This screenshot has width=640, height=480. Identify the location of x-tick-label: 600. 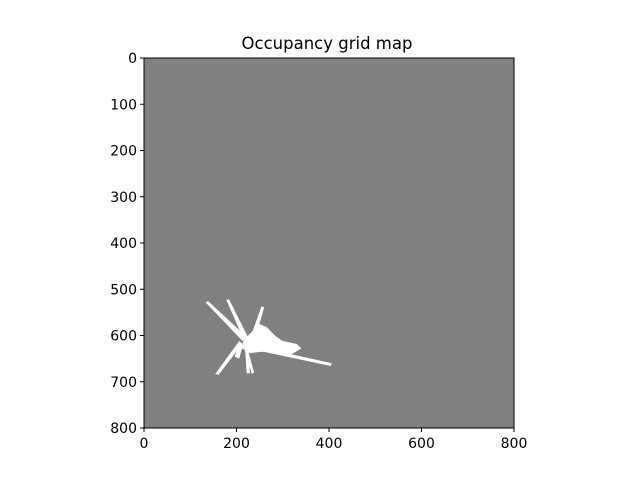
(421, 444).